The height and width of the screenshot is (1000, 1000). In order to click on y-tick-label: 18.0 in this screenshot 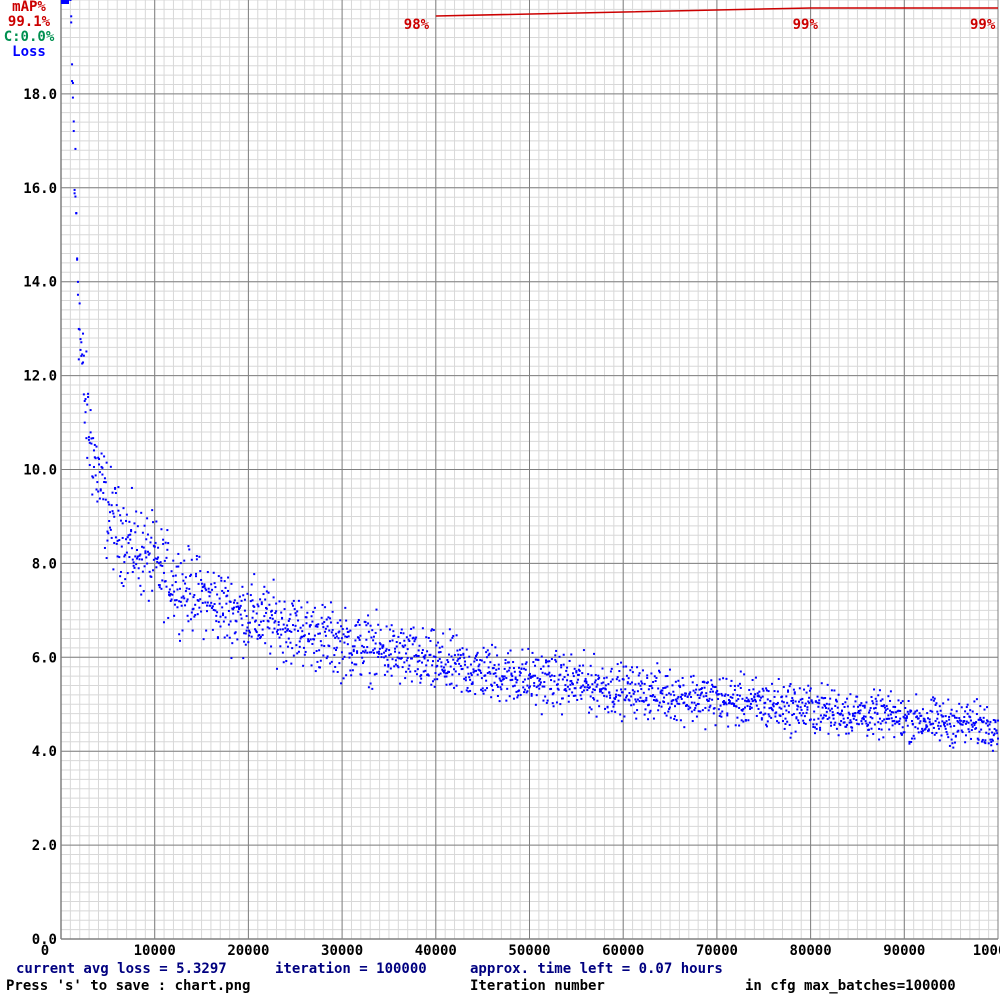, I will do `click(40, 95)`.